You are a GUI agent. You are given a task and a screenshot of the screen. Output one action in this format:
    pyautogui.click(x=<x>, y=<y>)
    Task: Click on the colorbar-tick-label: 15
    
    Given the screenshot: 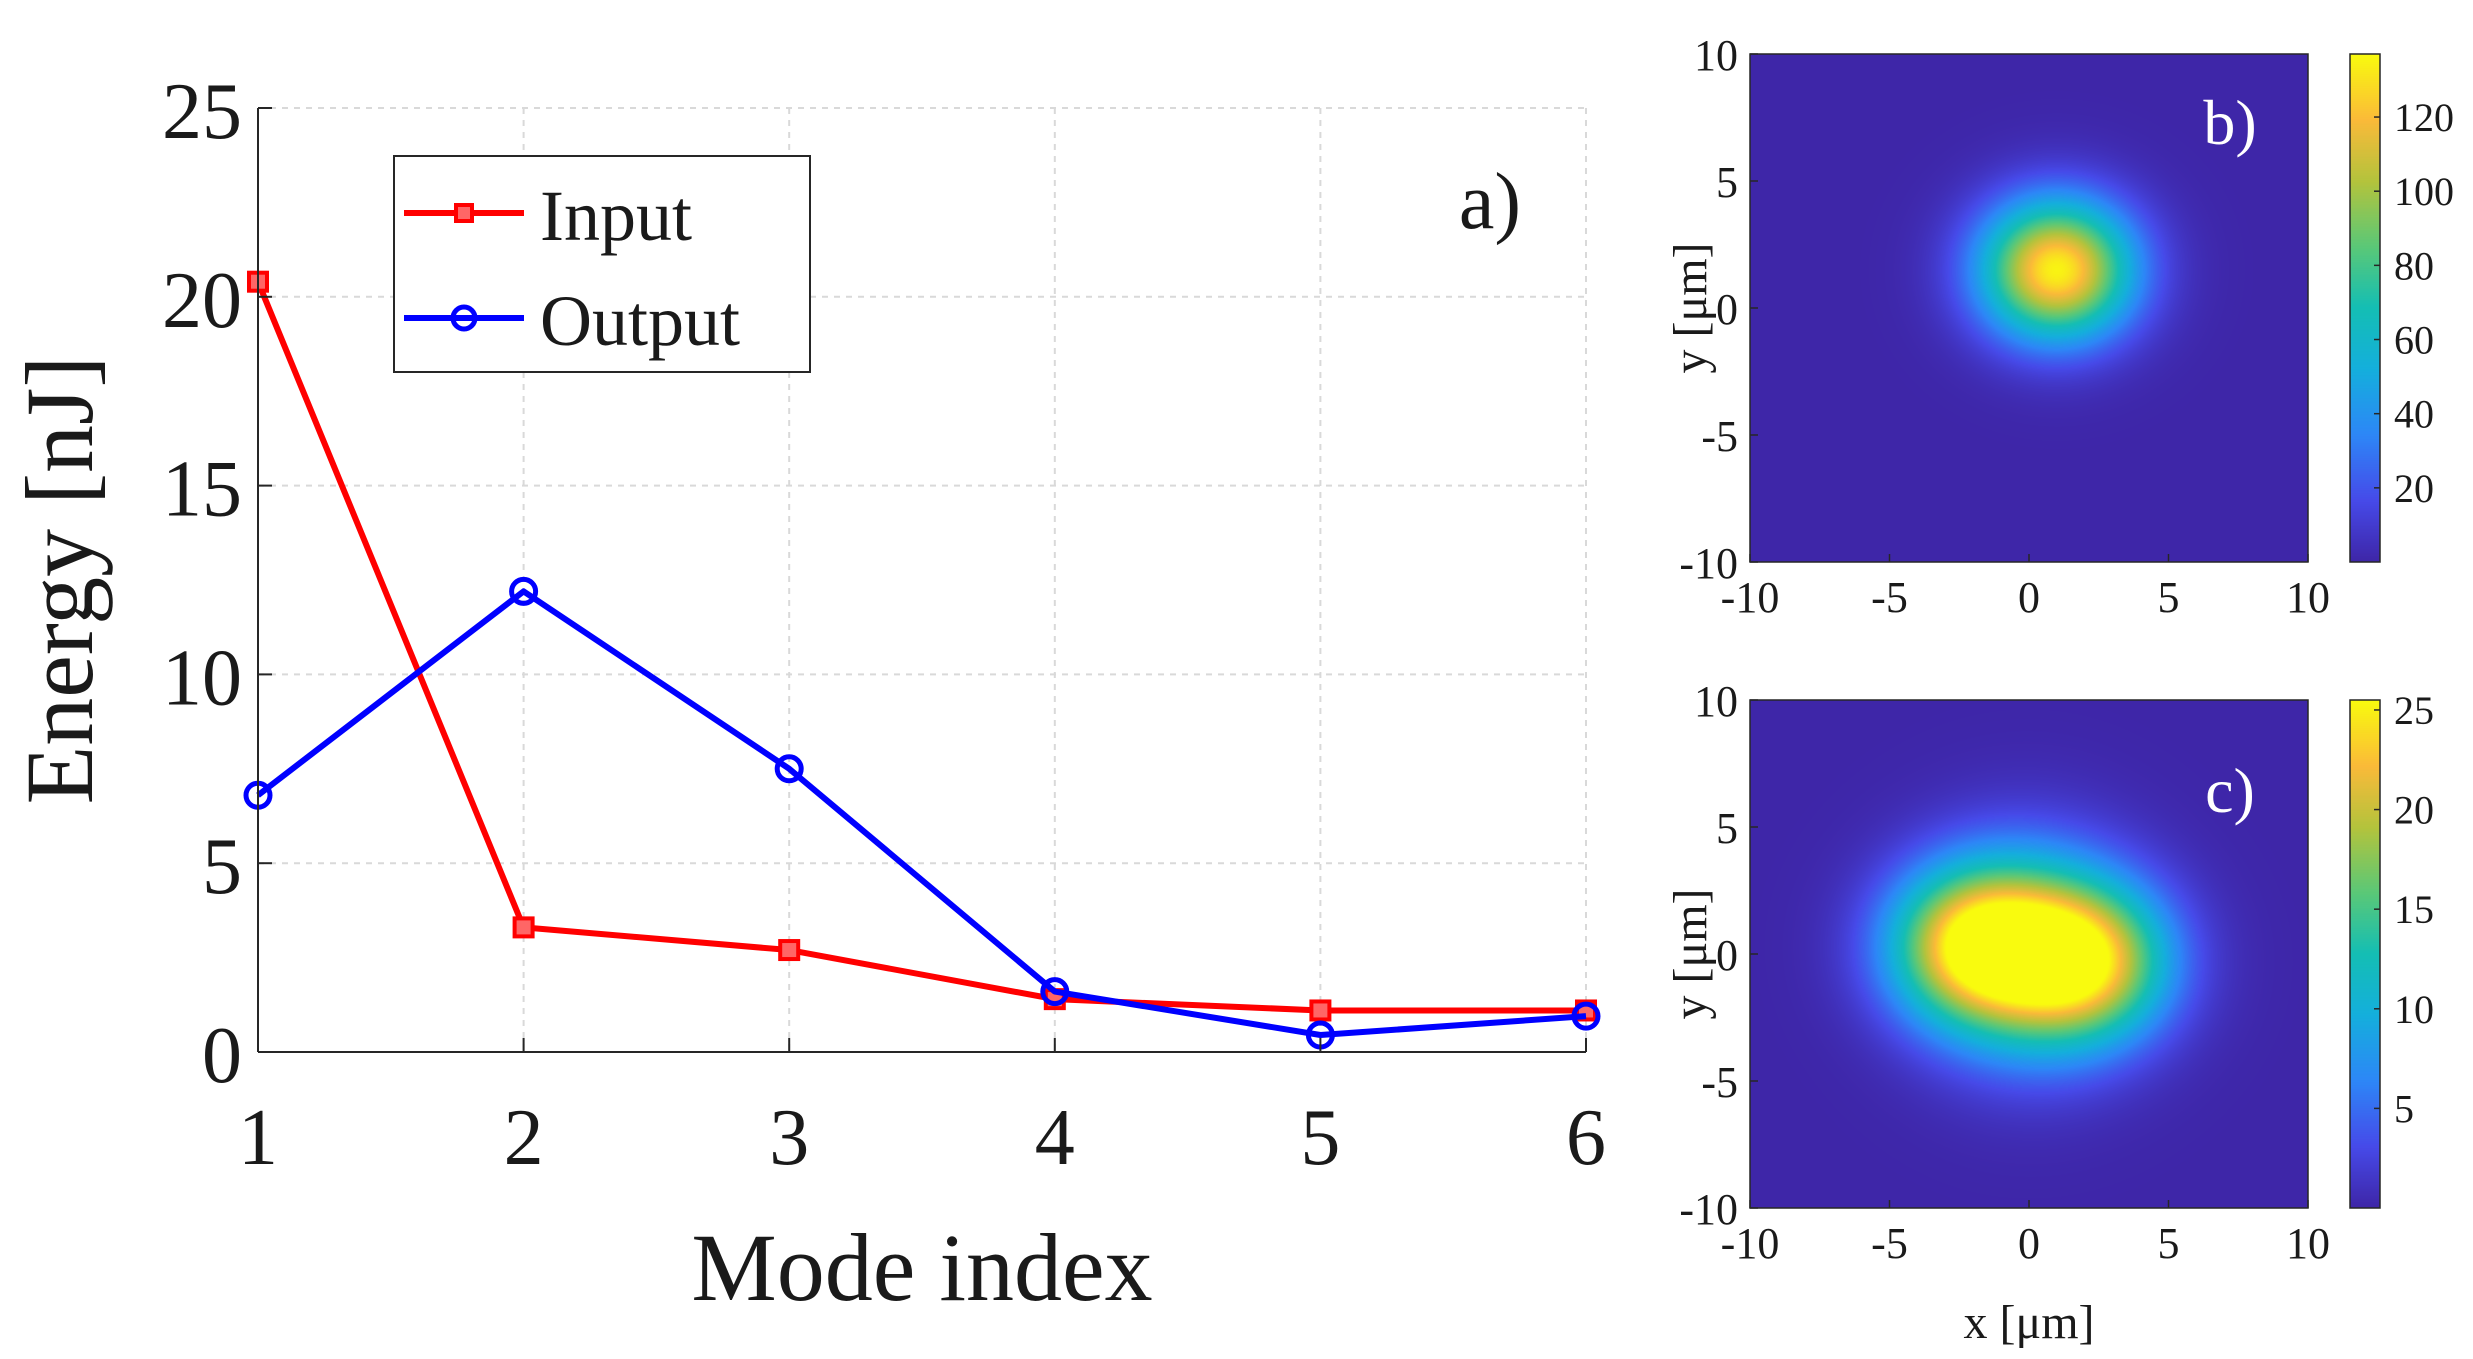 What is the action you would take?
    pyautogui.click(x=2414, y=909)
    